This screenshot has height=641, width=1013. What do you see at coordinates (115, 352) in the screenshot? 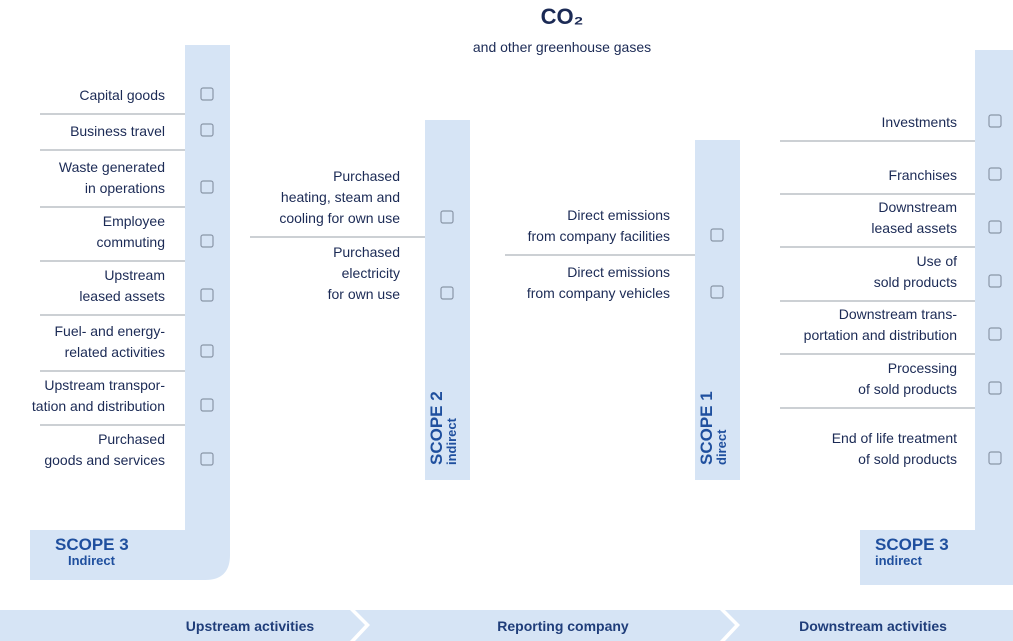
I see `item-label: related activities` at bounding box center [115, 352].